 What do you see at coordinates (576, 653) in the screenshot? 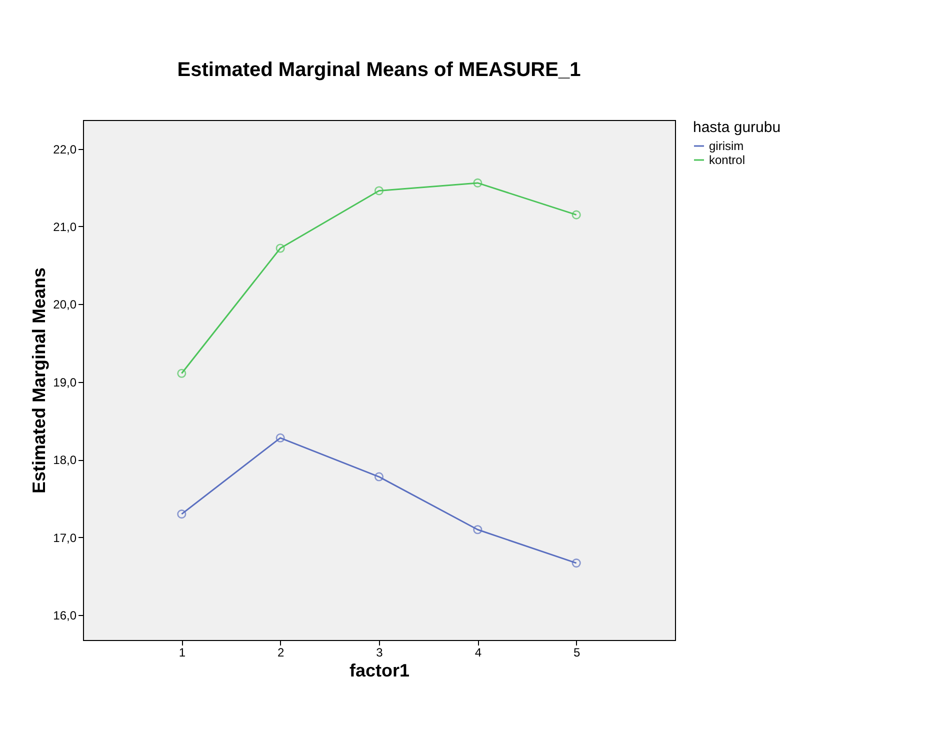
I see `x-tick-label: 5` at bounding box center [576, 653].